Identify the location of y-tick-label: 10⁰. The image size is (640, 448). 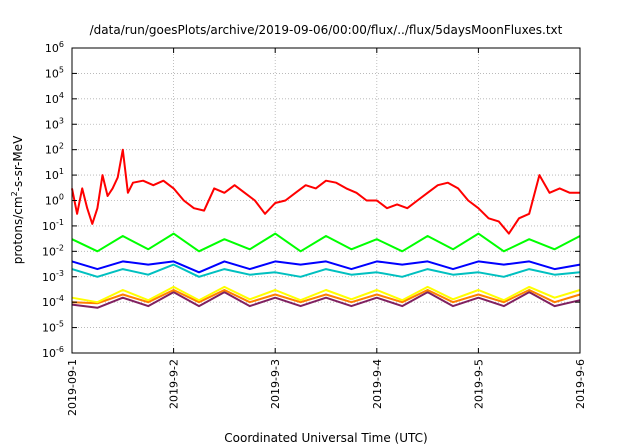
(54, 200).